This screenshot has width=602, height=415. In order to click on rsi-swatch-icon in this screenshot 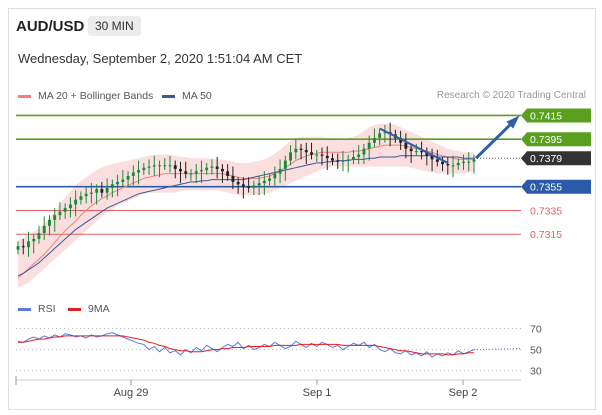, I will do `click(24, 309)`.